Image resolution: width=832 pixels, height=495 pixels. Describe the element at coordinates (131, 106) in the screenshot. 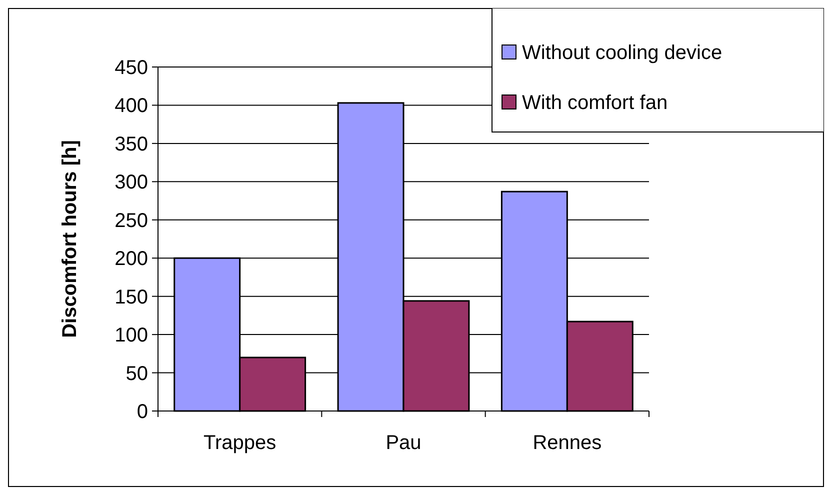

I see `y-tick-label: 400` at that location.